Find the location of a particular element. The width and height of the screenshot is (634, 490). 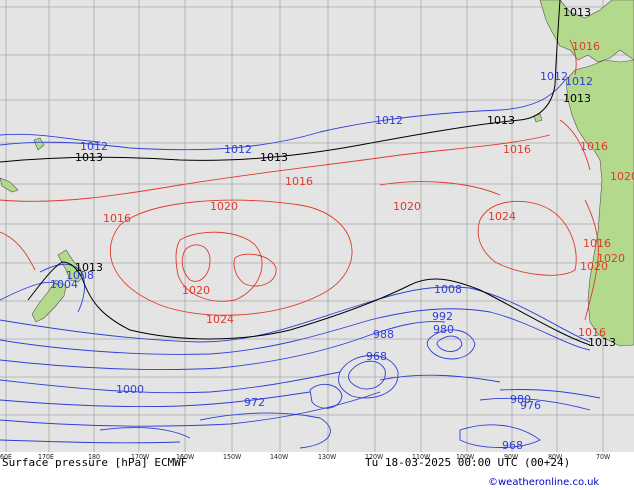

chart-caption: Surface pressure [hPa] ECMWF is located at coordinates (94, 462).